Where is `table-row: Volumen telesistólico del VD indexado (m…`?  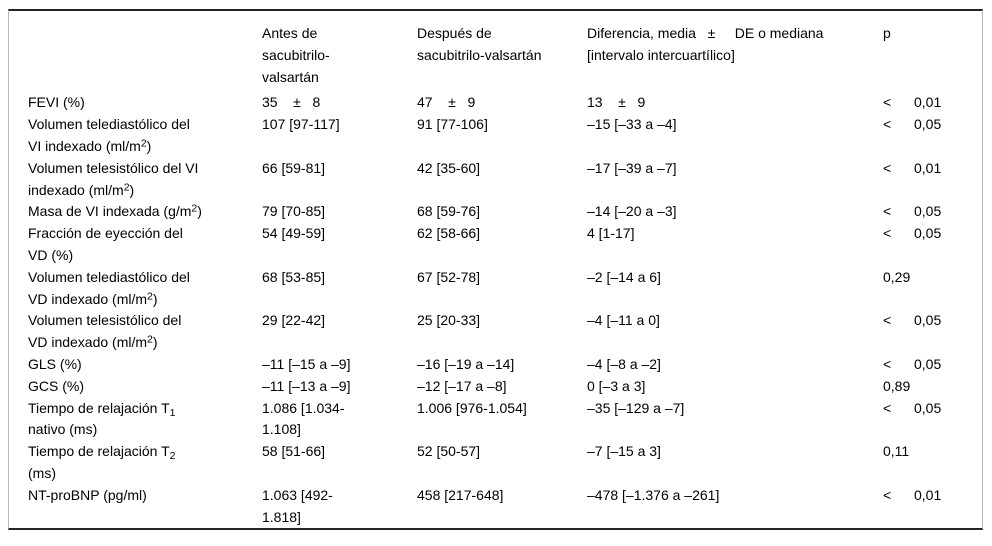
table-row: Volumen telesistólico del VD indexado (m… is located at coordinates (495, 332).